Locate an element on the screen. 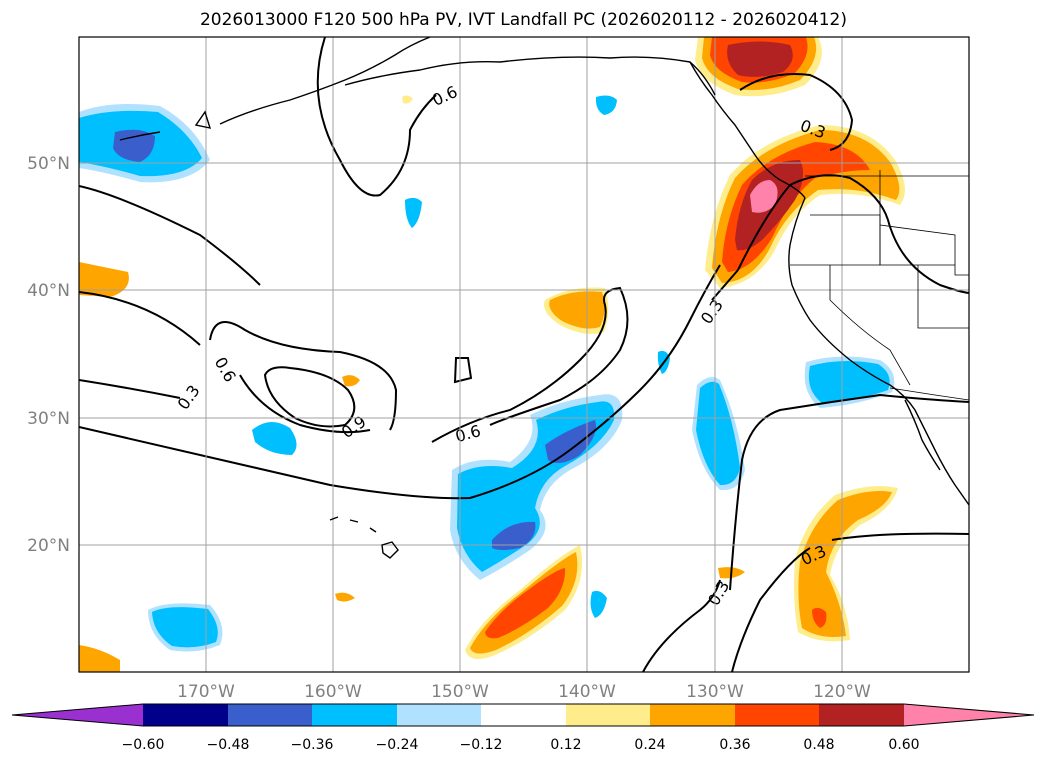  contour-0-6-inner is located at coordinates (303, 376).